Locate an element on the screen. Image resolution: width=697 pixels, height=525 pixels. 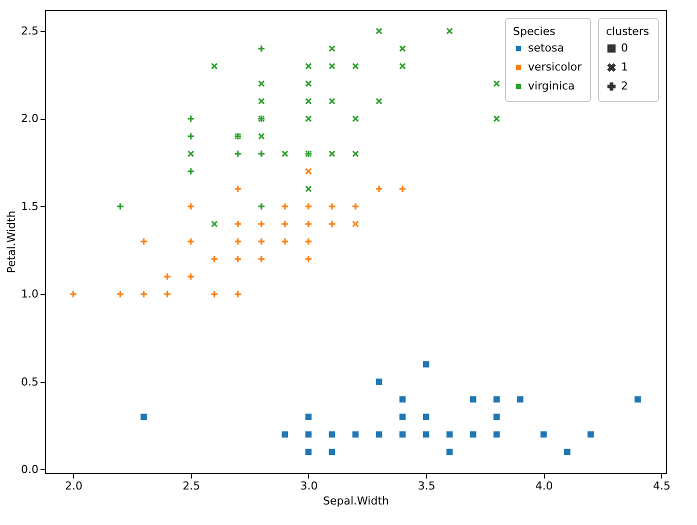
x-tick-label: 4.0 is located at coordinates (544, 486).